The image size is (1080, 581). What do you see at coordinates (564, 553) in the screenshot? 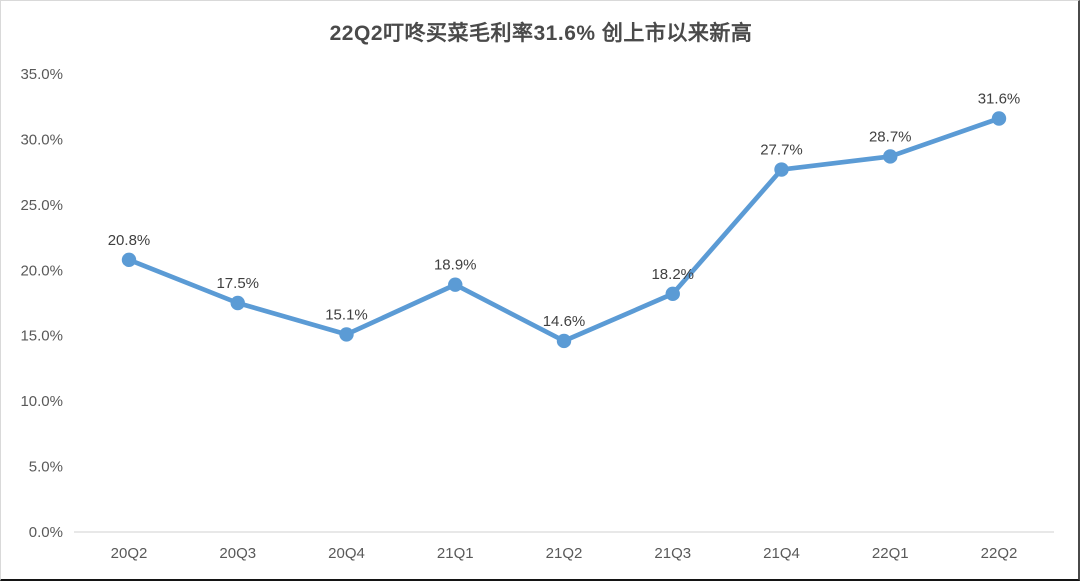
I see `x-axis-tick-label: 21Q2` at bounding box center [564, 553].